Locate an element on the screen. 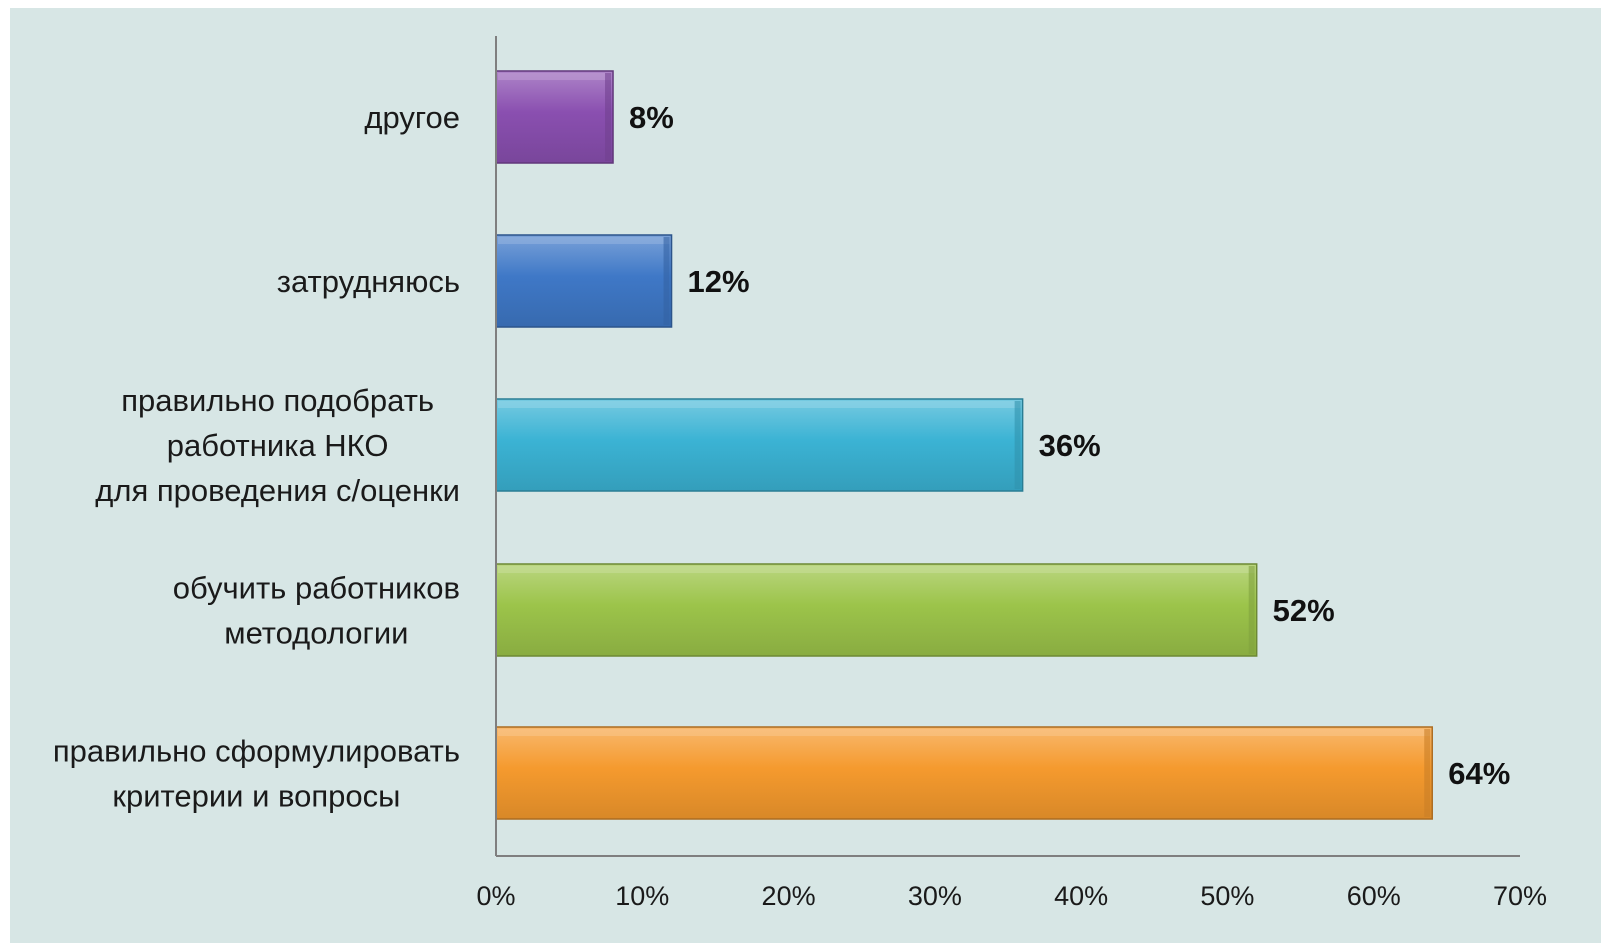 Image resolution: width=1601 pixels, height=948 pixels. x-tick-label: 0% is located at coordinates (495, 896).